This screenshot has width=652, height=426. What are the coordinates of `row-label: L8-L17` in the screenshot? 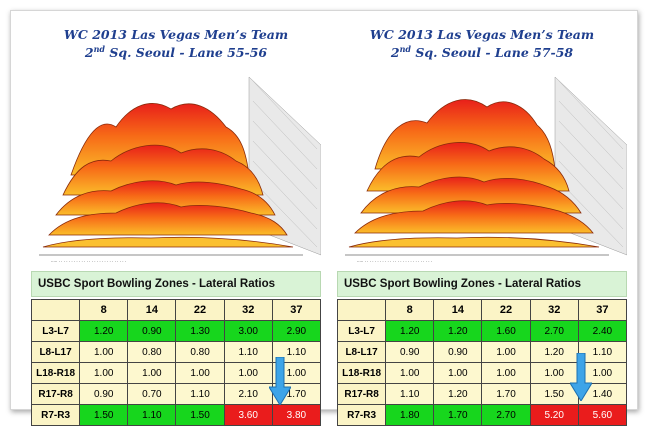 It's located at (55, 352).